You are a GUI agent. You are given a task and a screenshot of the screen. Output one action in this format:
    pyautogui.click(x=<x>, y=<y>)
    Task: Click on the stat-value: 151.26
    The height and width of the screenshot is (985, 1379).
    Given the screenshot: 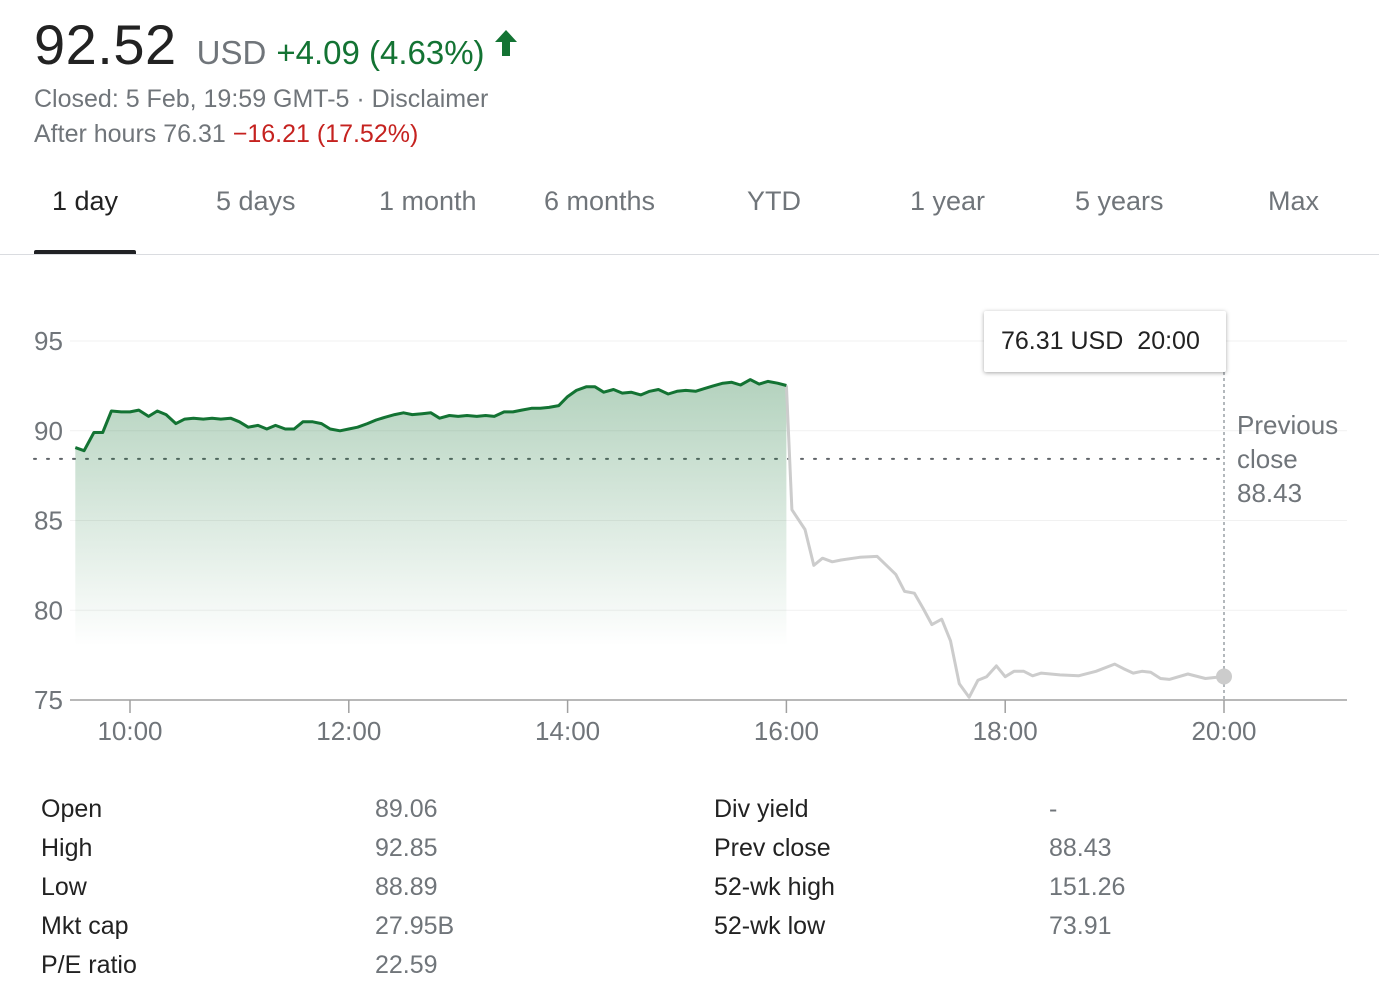 What is the action you would take?
    pyautogui.click(x=1087, y=887)
    